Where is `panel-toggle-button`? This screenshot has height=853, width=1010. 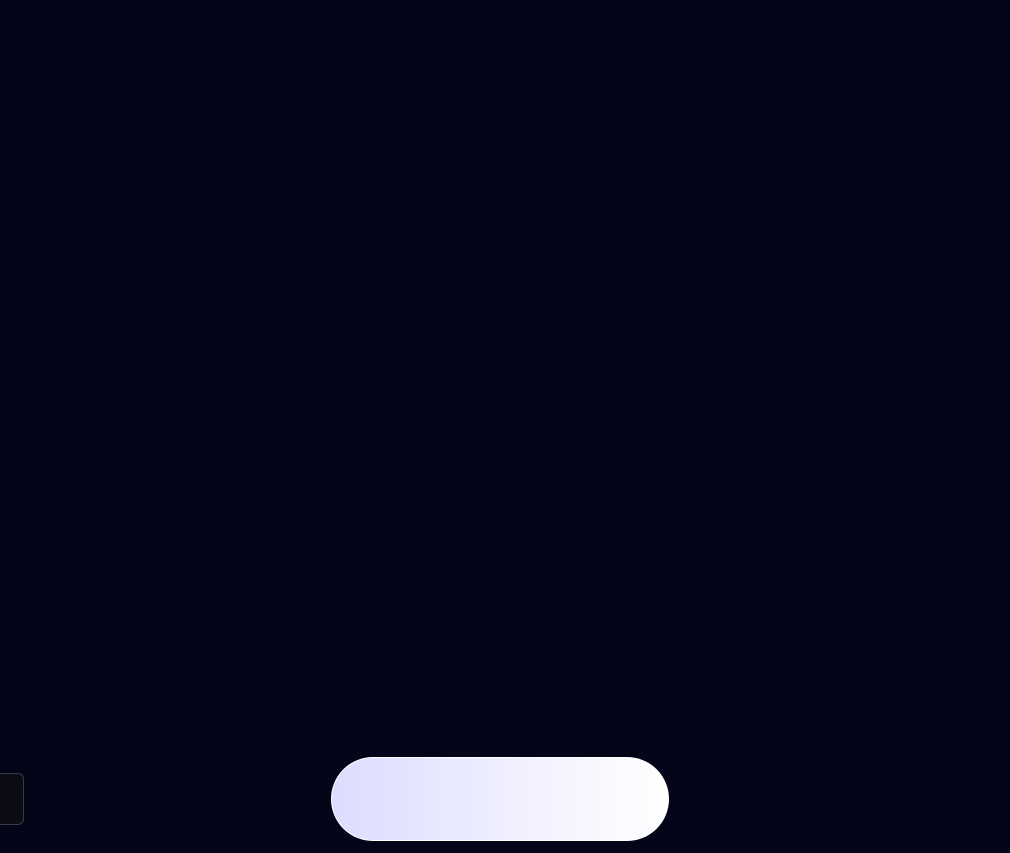 panel-toggle-button is located at coordinates (12, 799).